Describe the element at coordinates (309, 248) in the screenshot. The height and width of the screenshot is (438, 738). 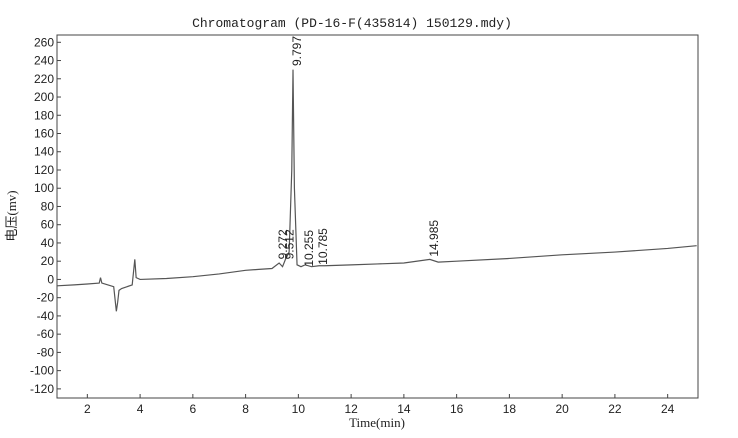
I see `peak-label: 10.255` at that location.